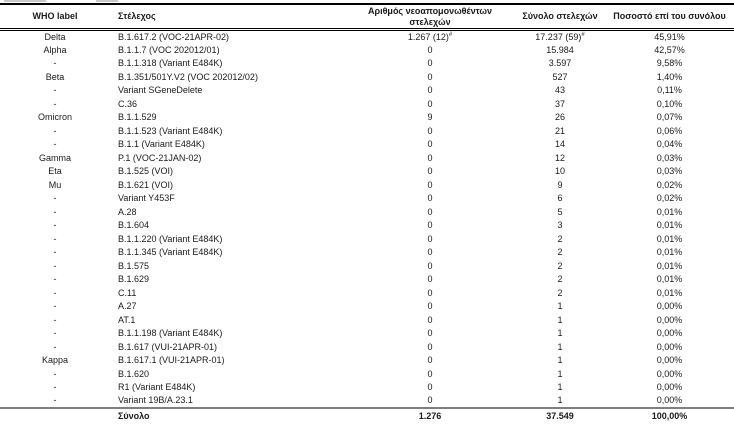 Image resolution: width=734 pixels, height=431 pixels. Describe the element at coordinates (560, 76) in the screenshot. I see `total-strains-cell: 527` at that location.